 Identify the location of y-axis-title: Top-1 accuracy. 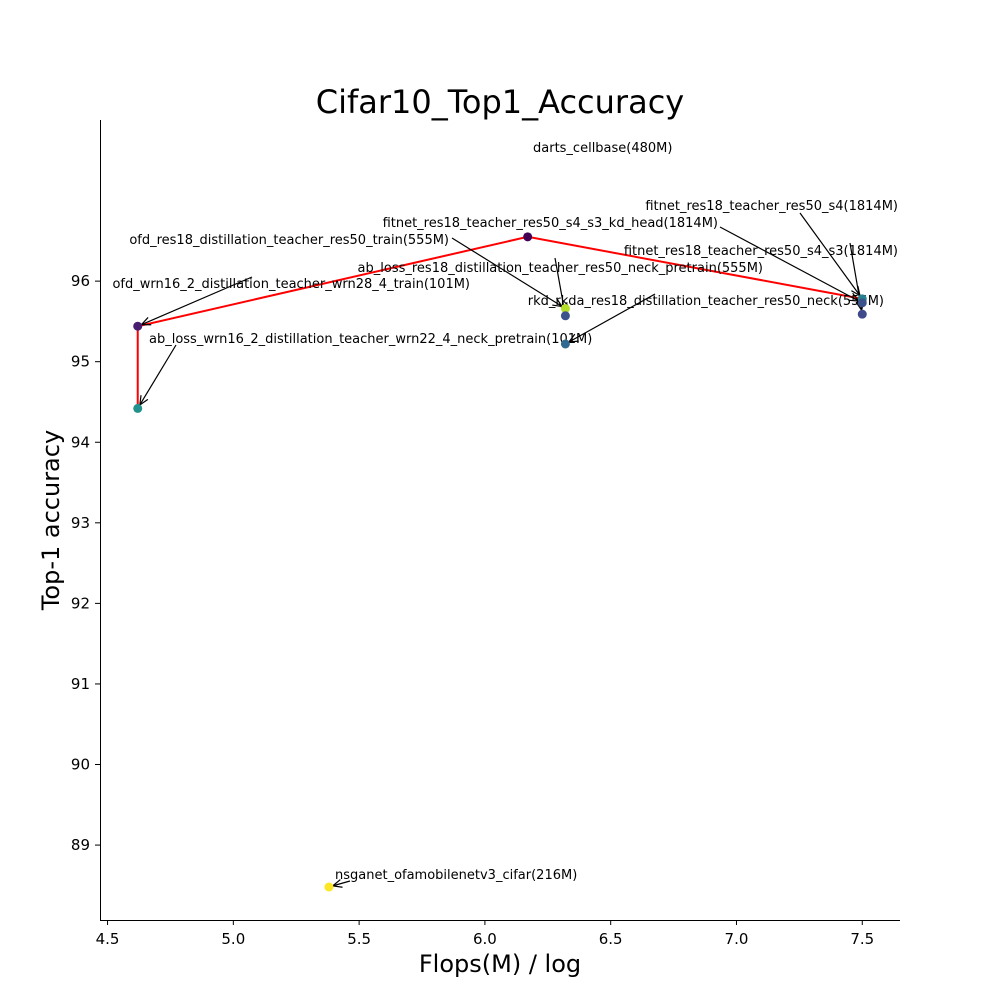
(51, 520).